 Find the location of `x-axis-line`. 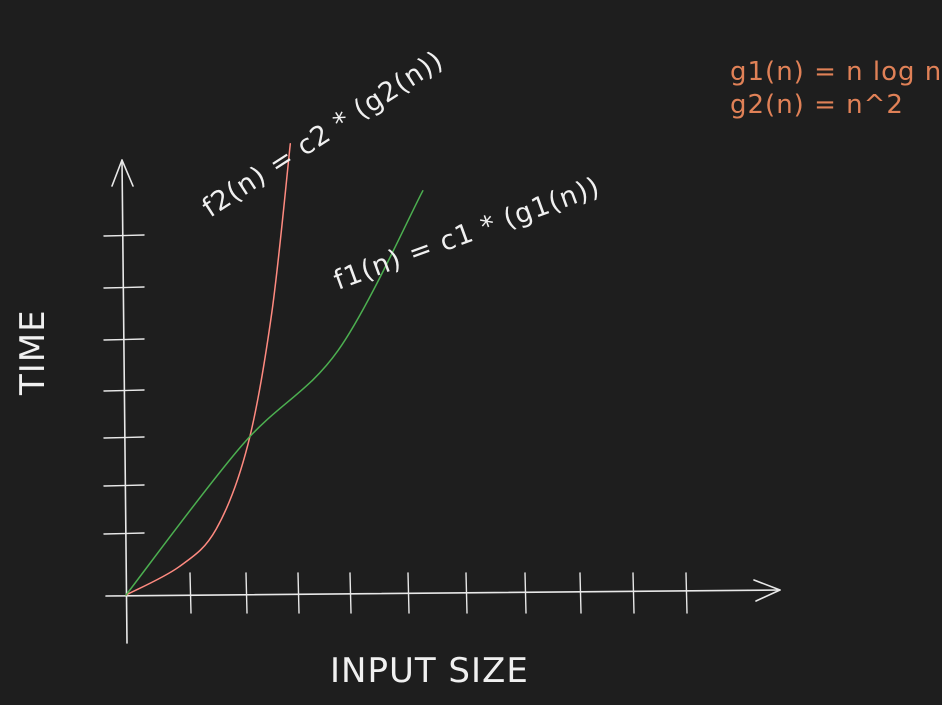

x-axis-line is located at coordinates (443, 593).